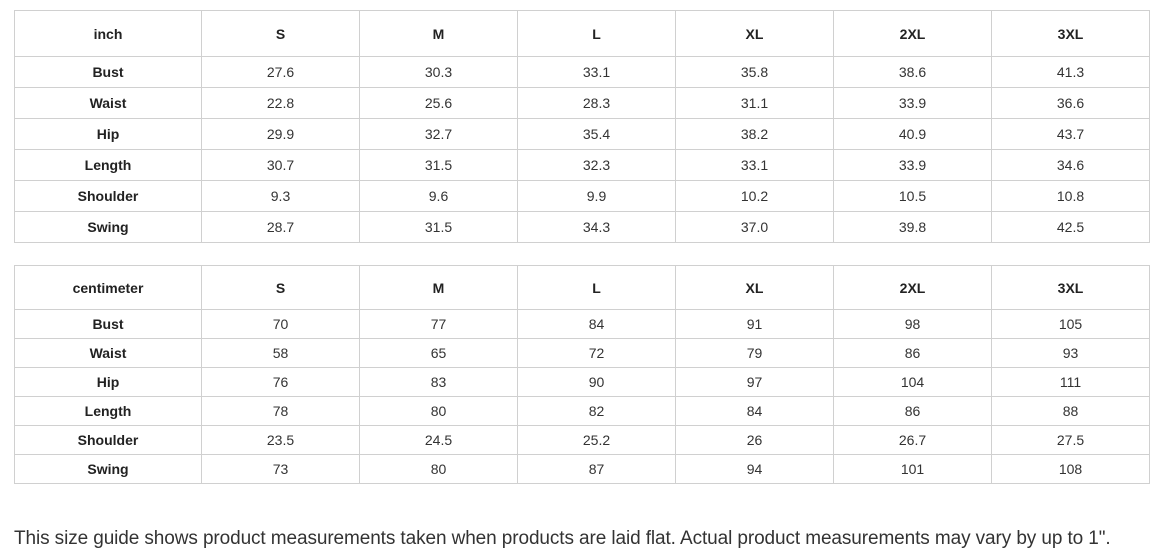  Describe the element at coordinates (280, 72) in the screenshot. I see `measurement-value: 27.6` at that location.